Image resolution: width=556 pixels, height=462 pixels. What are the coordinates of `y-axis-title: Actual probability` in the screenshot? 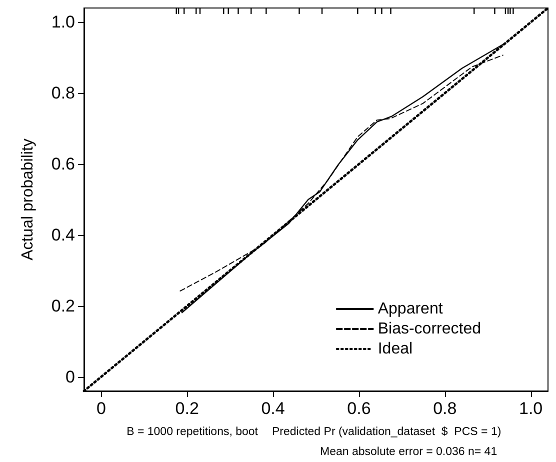 It's located at (28, 199).